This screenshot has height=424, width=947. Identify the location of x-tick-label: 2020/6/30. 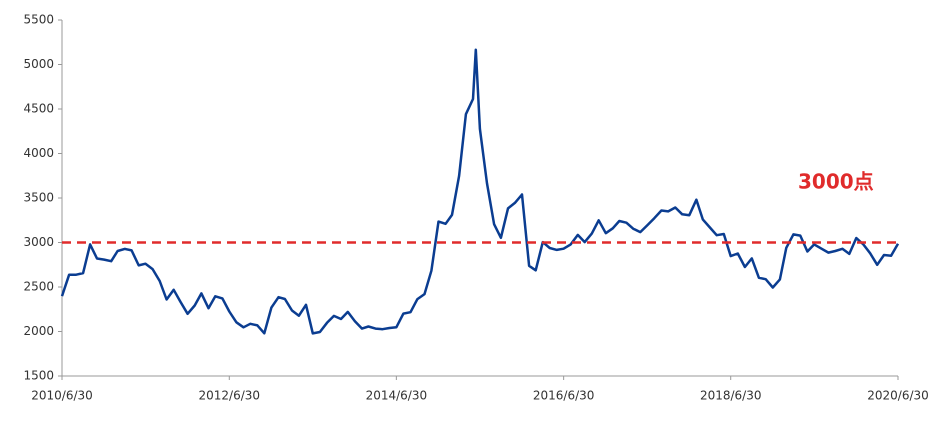
(898, 396).